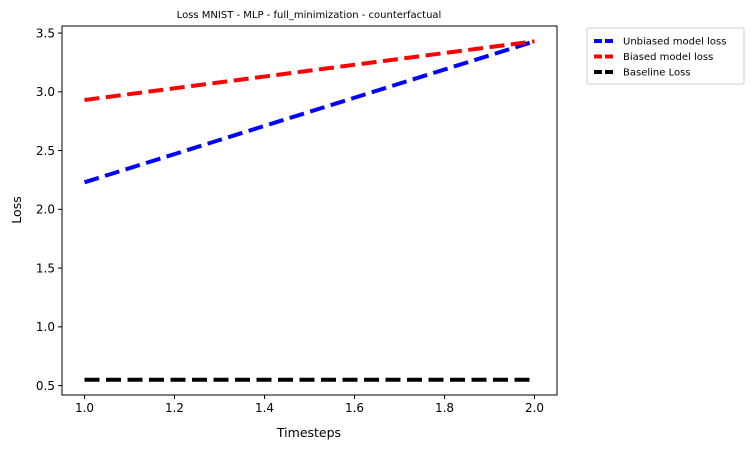 This screenshot has height=449, width=752. What do you see at coordinates (308, 432) in the screenshot?
I see `x-axis-label: Timesteps` at bounding box center [308, 432].